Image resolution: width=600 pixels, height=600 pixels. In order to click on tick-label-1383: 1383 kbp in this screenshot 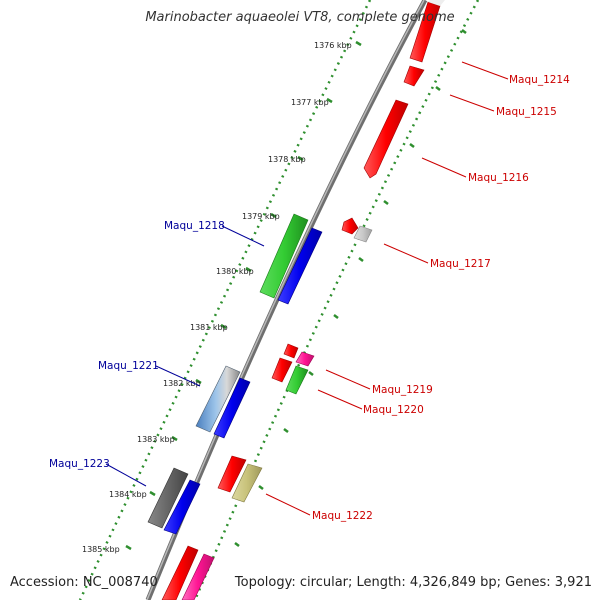, I will do `click(156, 439)`.